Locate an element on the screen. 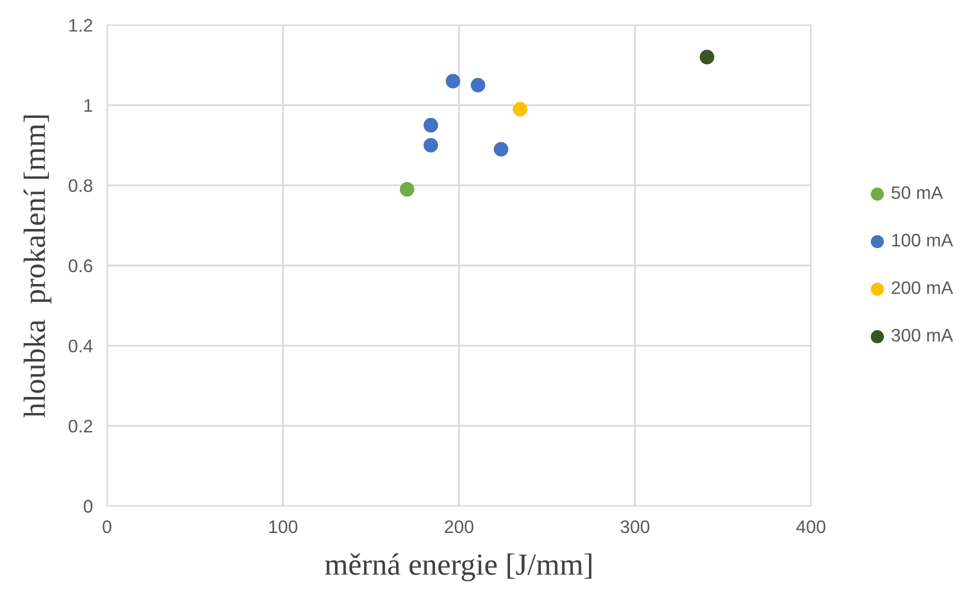 Image resolution: width=970 pixels, height=604 pixels. y-tick-label: 0.4 is located at coordinates (80, 346).